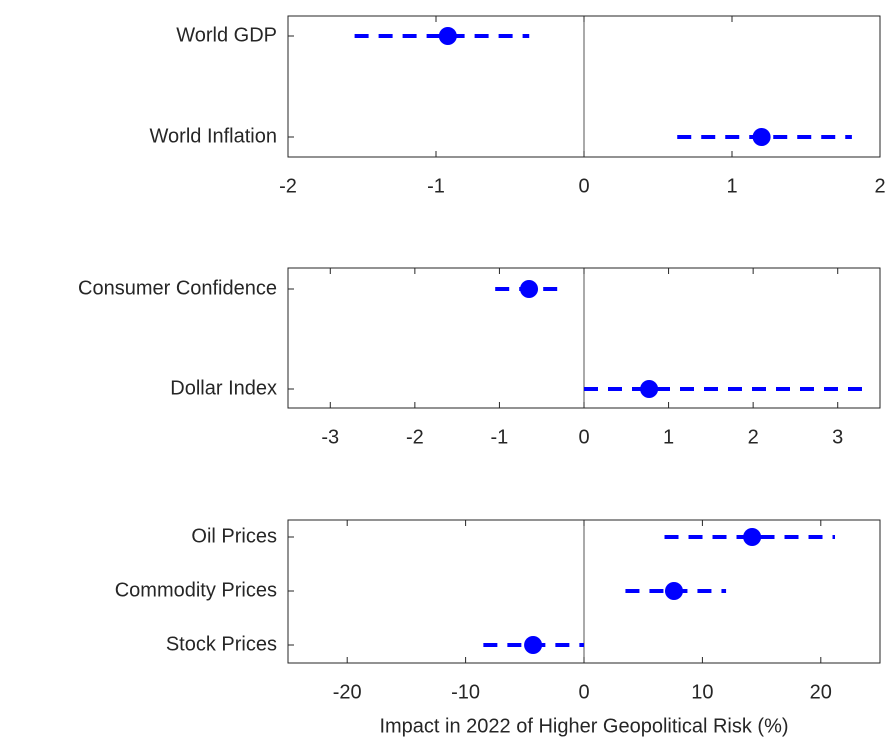 The height and width of the screenshot is (750, 888). I want to click on y-tick-label: Commodity Prices, so click(196, 590).